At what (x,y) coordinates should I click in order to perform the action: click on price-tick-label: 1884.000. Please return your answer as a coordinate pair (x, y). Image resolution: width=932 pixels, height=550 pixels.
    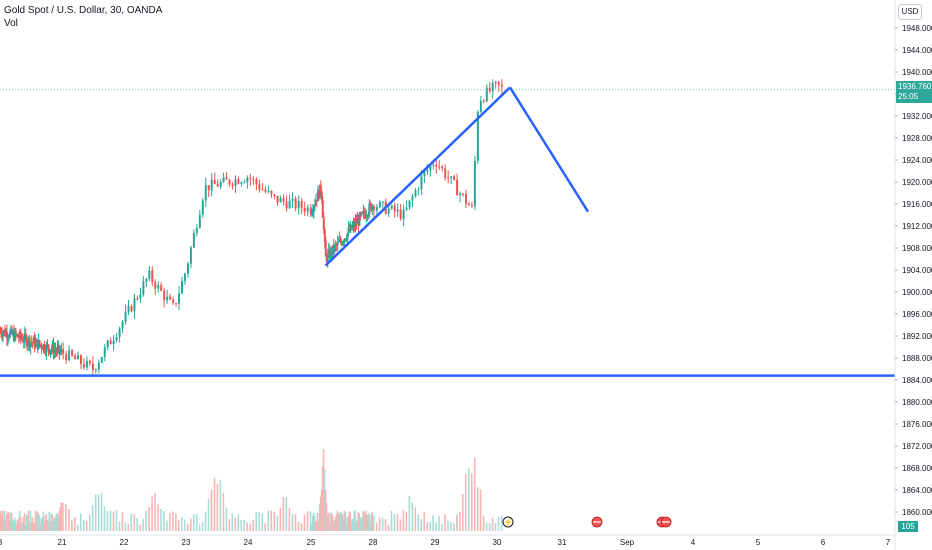
    Looking at the image, I should click on (917, 380).